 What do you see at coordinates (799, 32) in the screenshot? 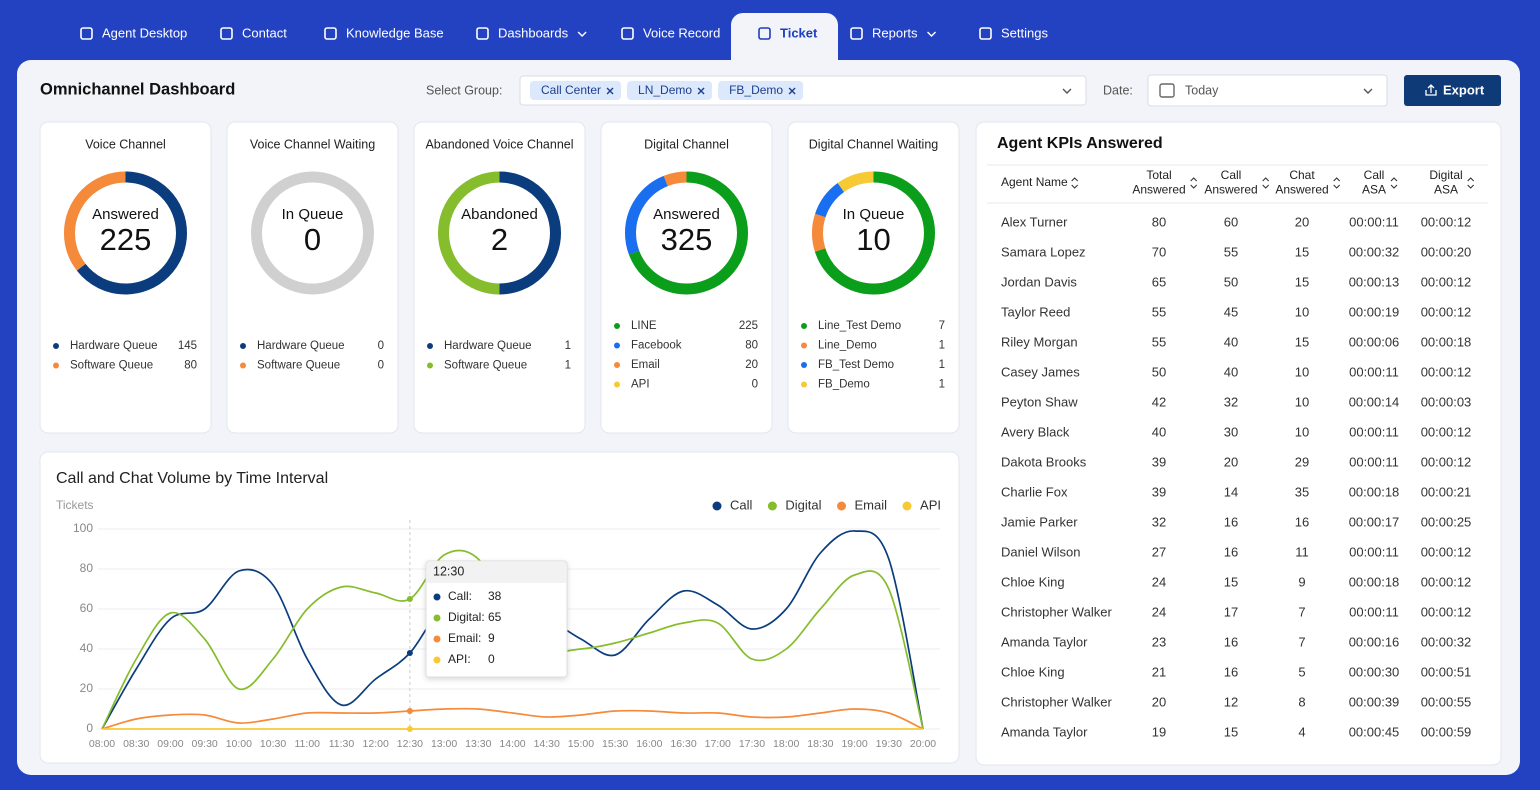
I see `nav-tab: Ticket` at bounding box center [799, 32].